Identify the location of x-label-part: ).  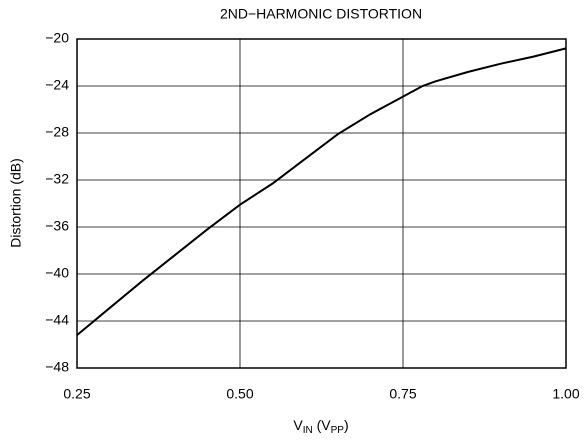
(346, 425).